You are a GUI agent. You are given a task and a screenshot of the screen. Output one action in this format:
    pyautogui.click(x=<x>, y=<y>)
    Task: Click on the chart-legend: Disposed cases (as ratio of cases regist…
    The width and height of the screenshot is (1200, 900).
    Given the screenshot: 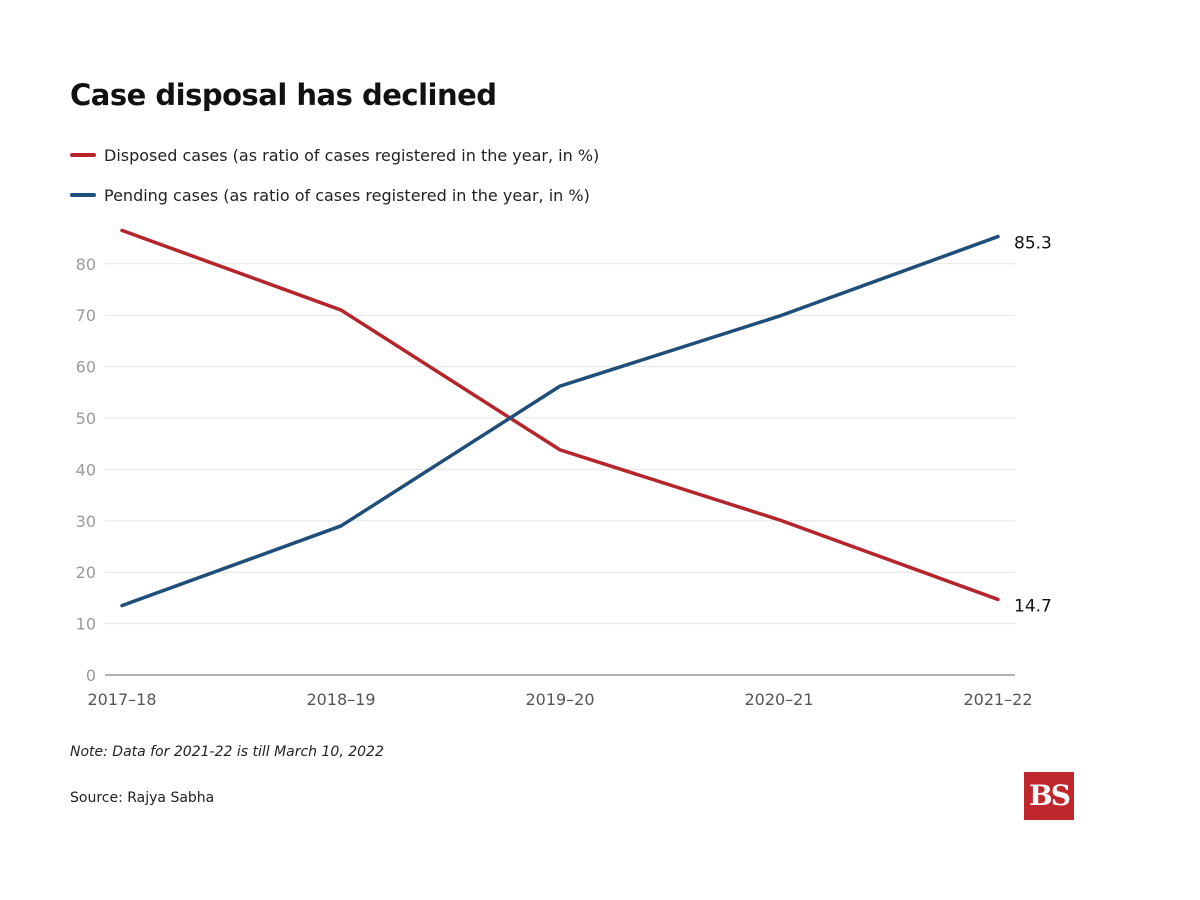 What is the action you would take?
    pyautogui.click(x=334, y=183)
    